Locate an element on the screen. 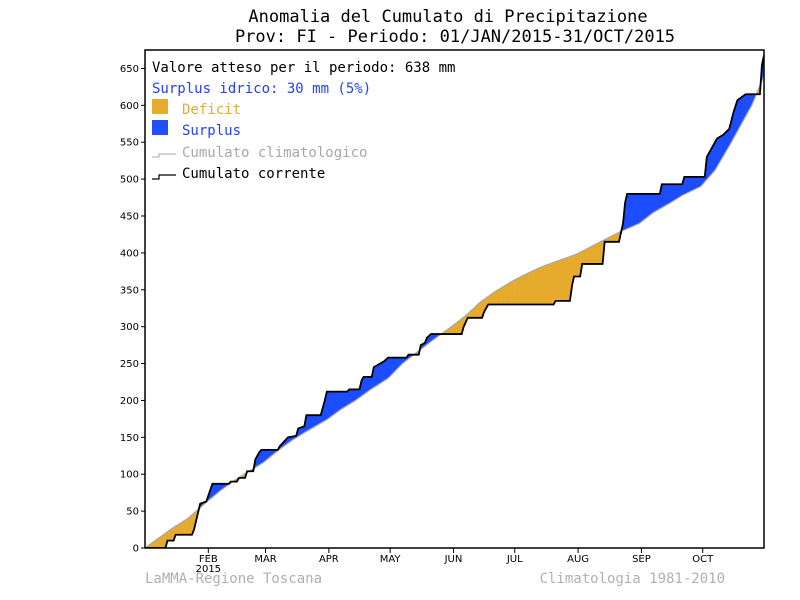  chart-title: Anomalia del Cumulato di Precipitazione is located at coordinates (447, 17).